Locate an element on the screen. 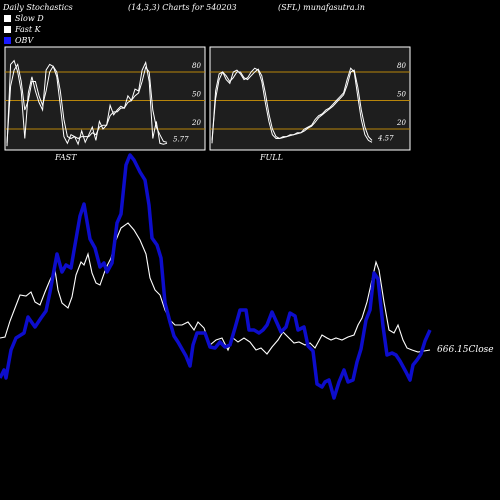  fast-ytick-label: 20 is located at coordinates (196, 123).